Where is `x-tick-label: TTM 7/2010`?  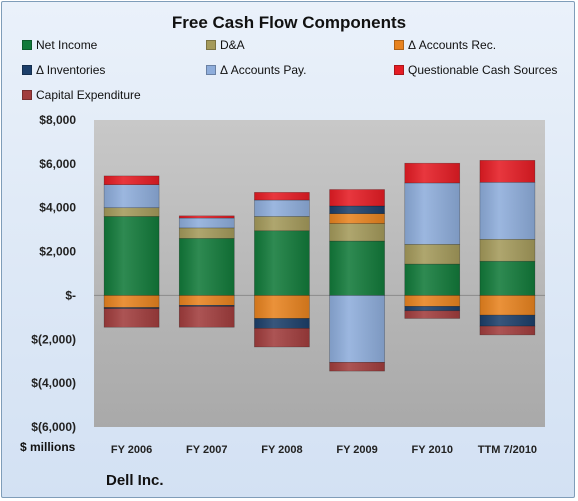 x-tick-label: TTM 7/2010 is located at coordinates (507, 450).